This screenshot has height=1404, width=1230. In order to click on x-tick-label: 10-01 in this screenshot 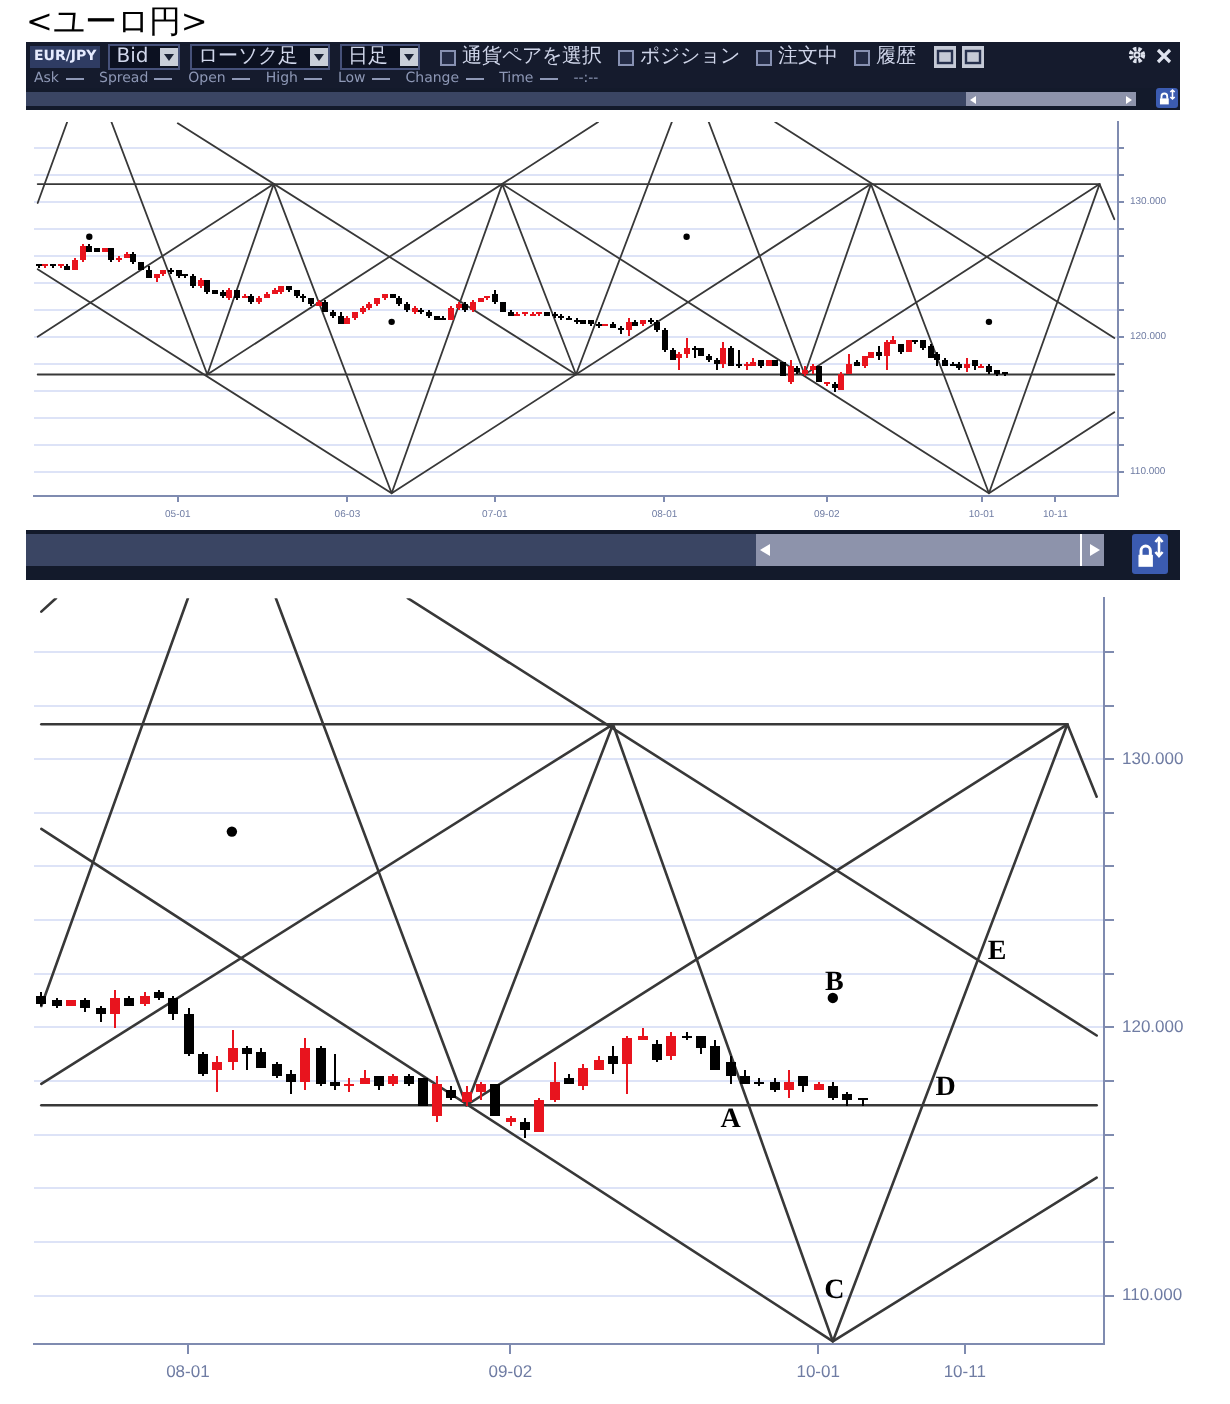, I will do `click(818, 1370)`.